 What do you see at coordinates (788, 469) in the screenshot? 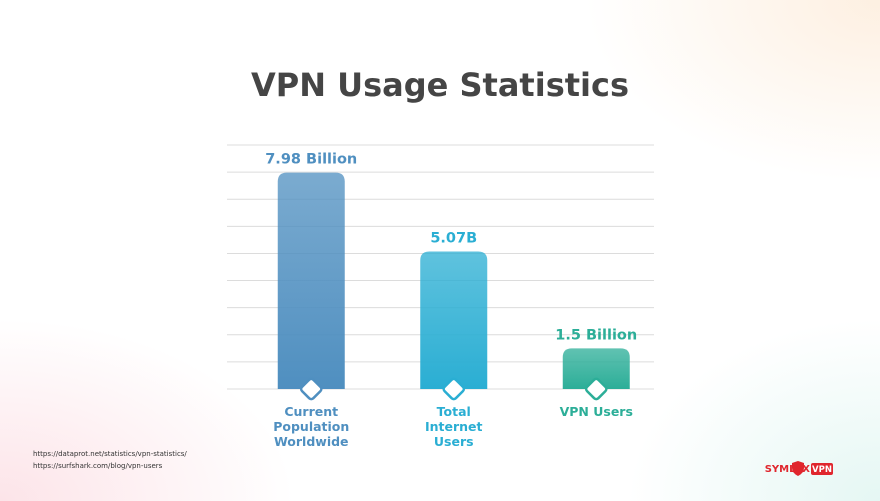
I see `logo-name: SYMLEX` at bounding box center [788, 469].